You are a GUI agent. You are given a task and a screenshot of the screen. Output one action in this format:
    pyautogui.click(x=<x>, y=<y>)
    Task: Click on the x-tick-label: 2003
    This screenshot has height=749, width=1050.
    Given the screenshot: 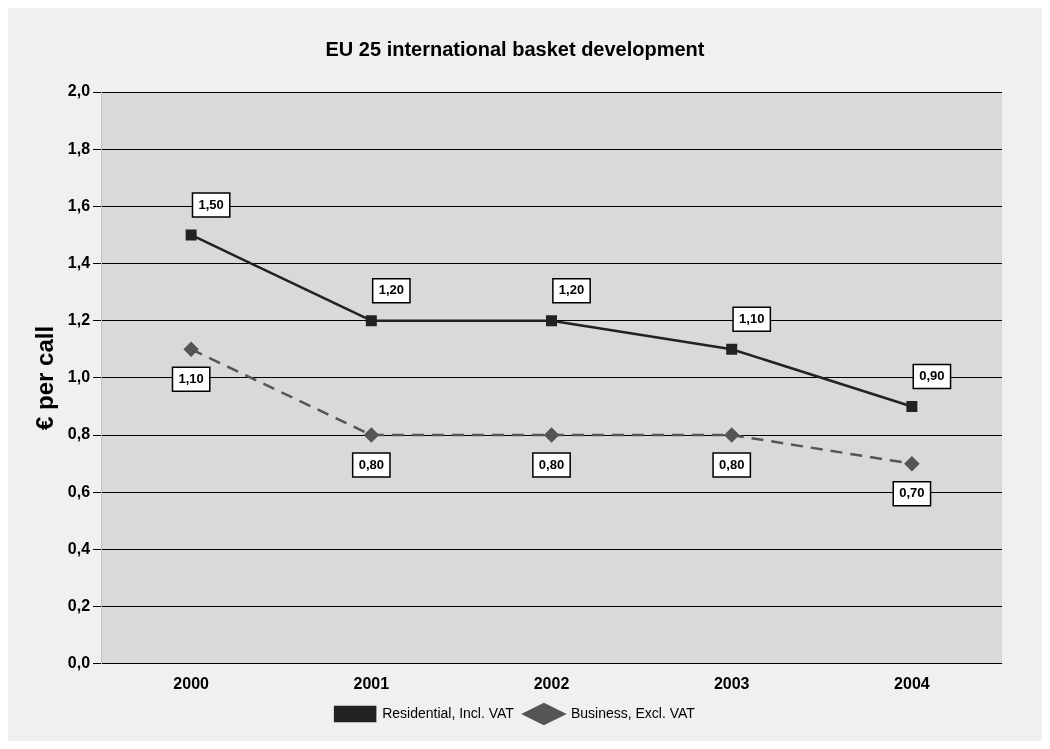 What is the action you would take?
    pyautogui.click(x=731, y=683)
    